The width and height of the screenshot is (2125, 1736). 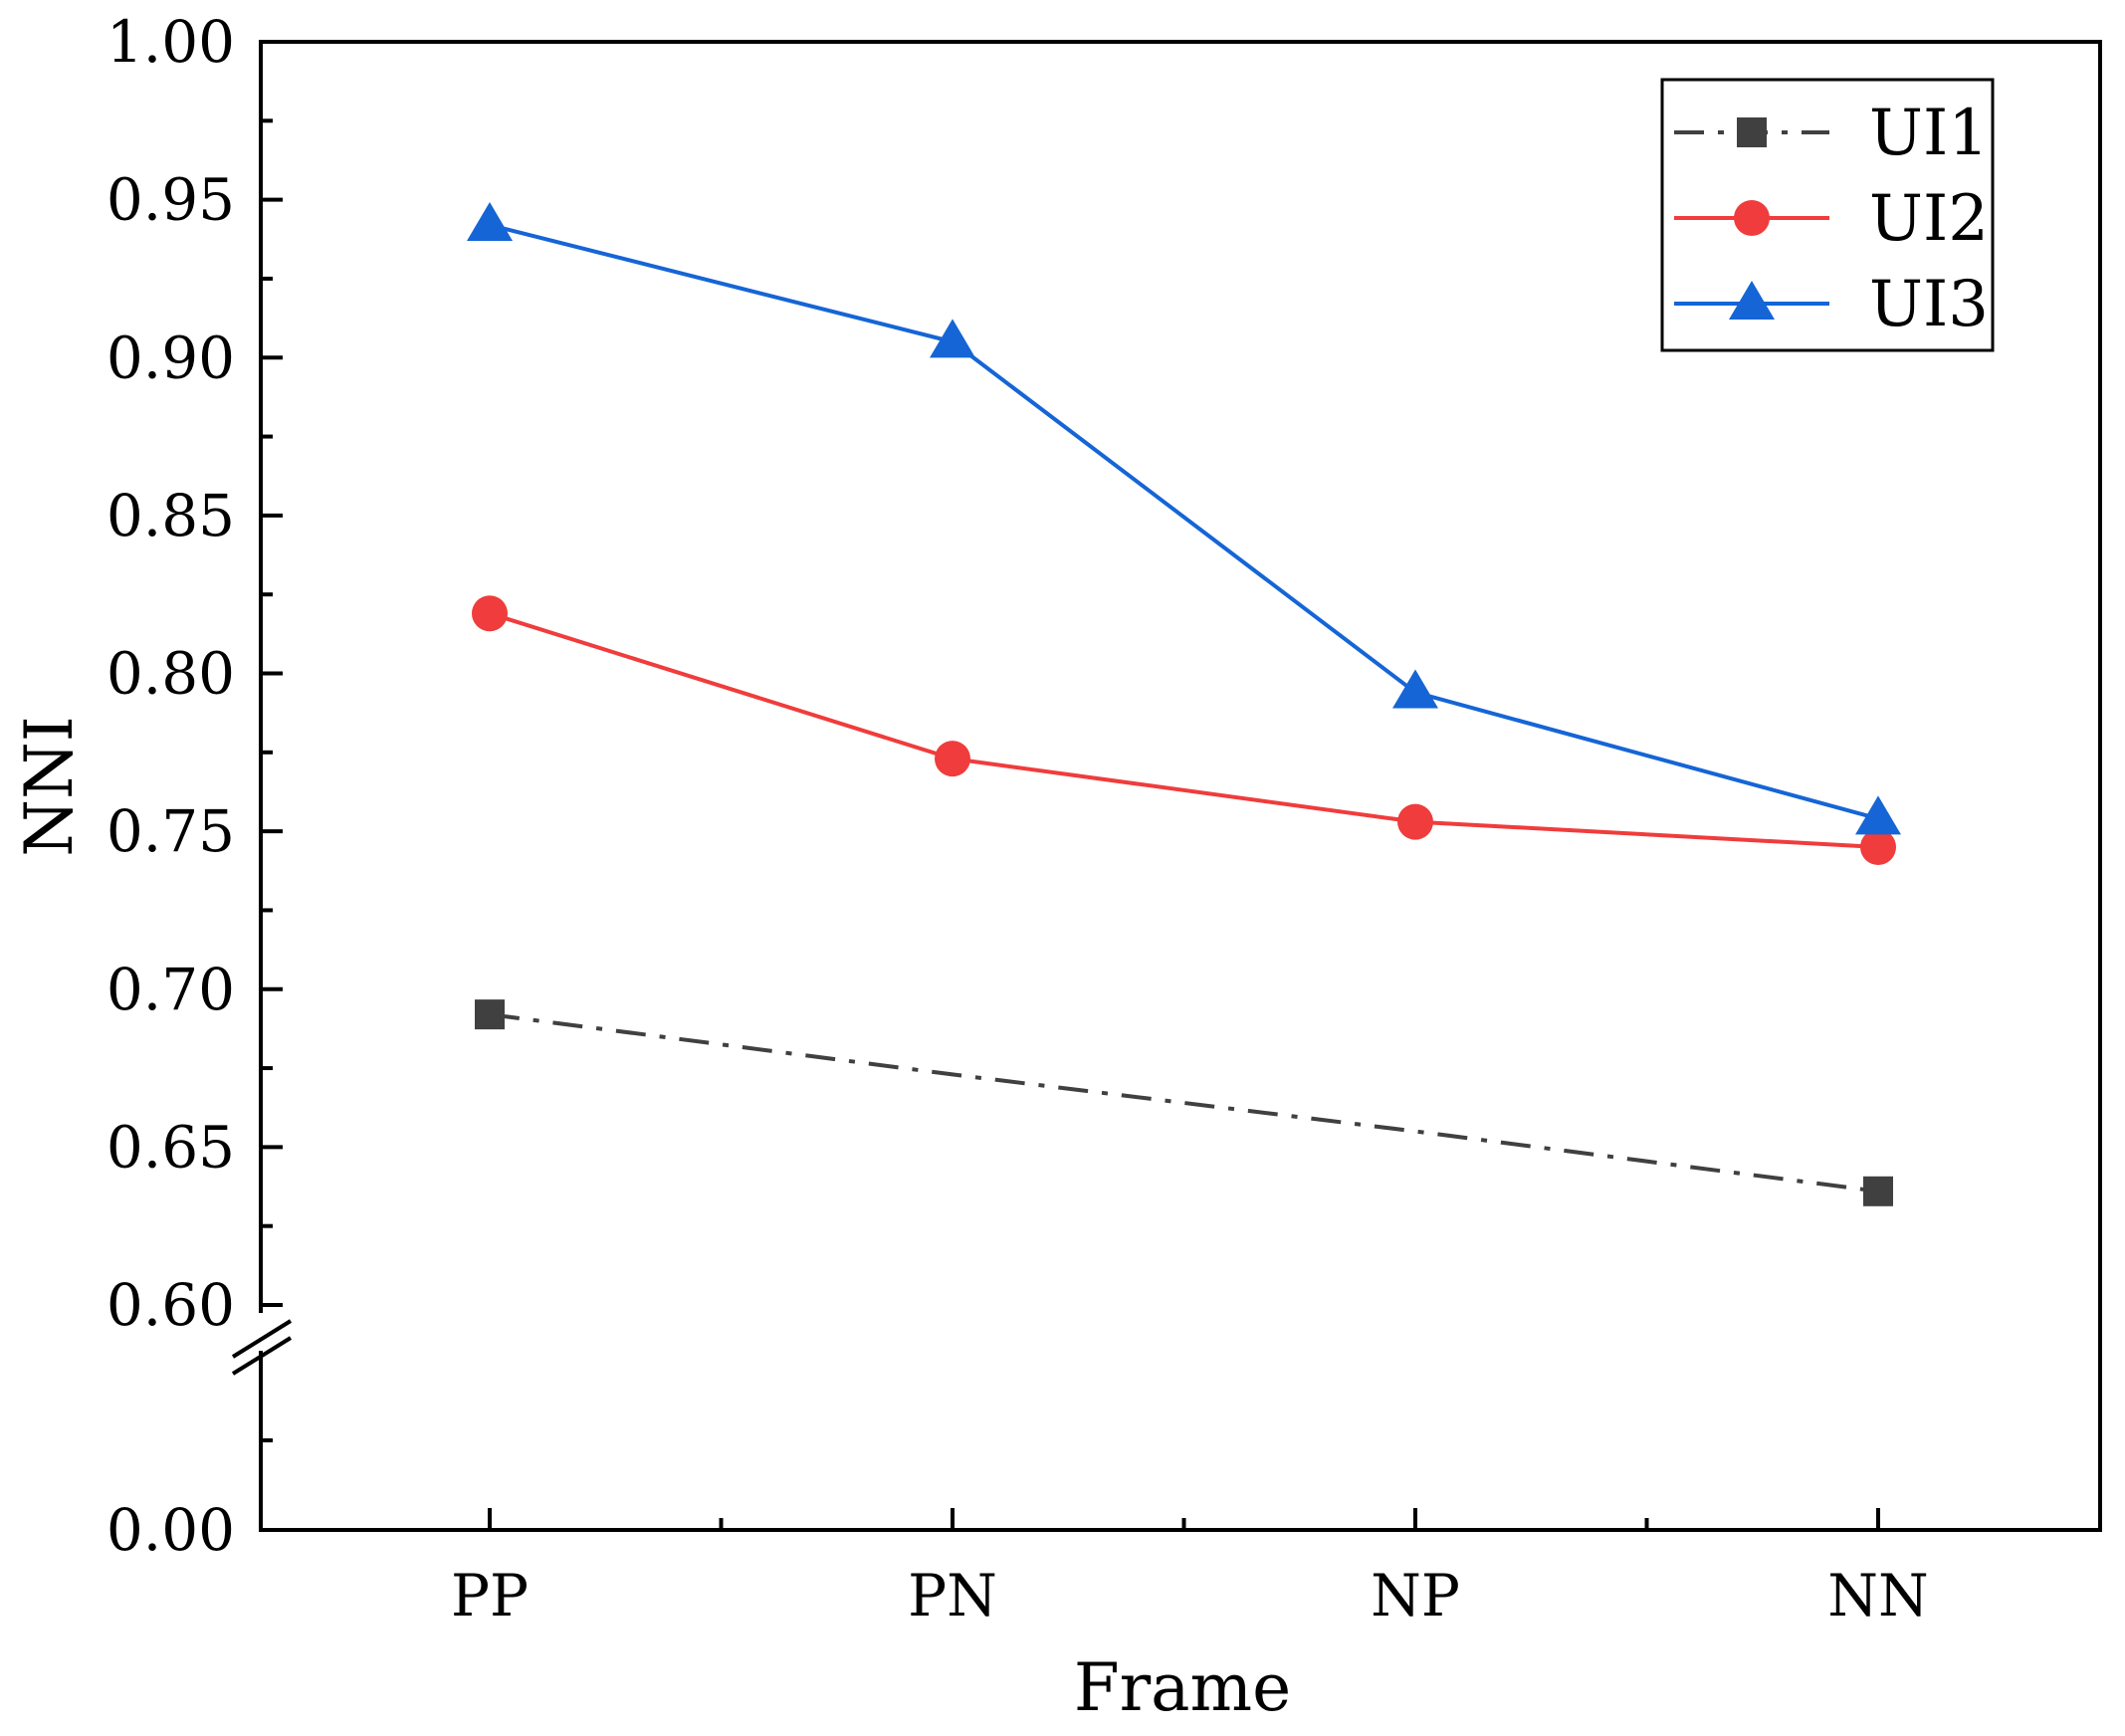 What do you see at coordinates (1184, 1103) in the screenshot?
I see `series-line-ui1` at bounding box center [1184, 1103].